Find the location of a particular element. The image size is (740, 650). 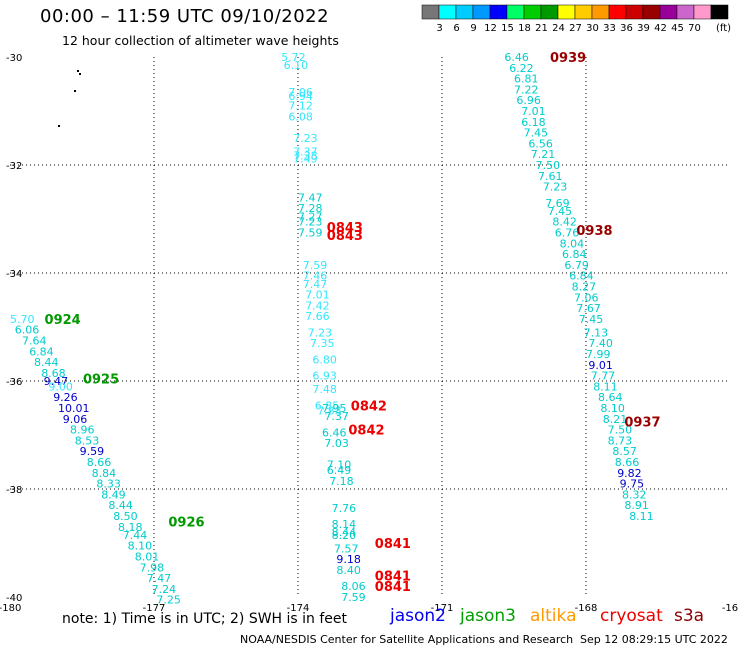

x-tick-label: -16 is located at coordinates (730, 608).